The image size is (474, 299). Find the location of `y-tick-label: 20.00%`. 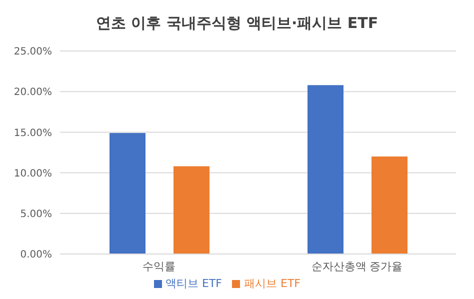

y-tick-label: 20.00% is located at coordinates (33, 92).